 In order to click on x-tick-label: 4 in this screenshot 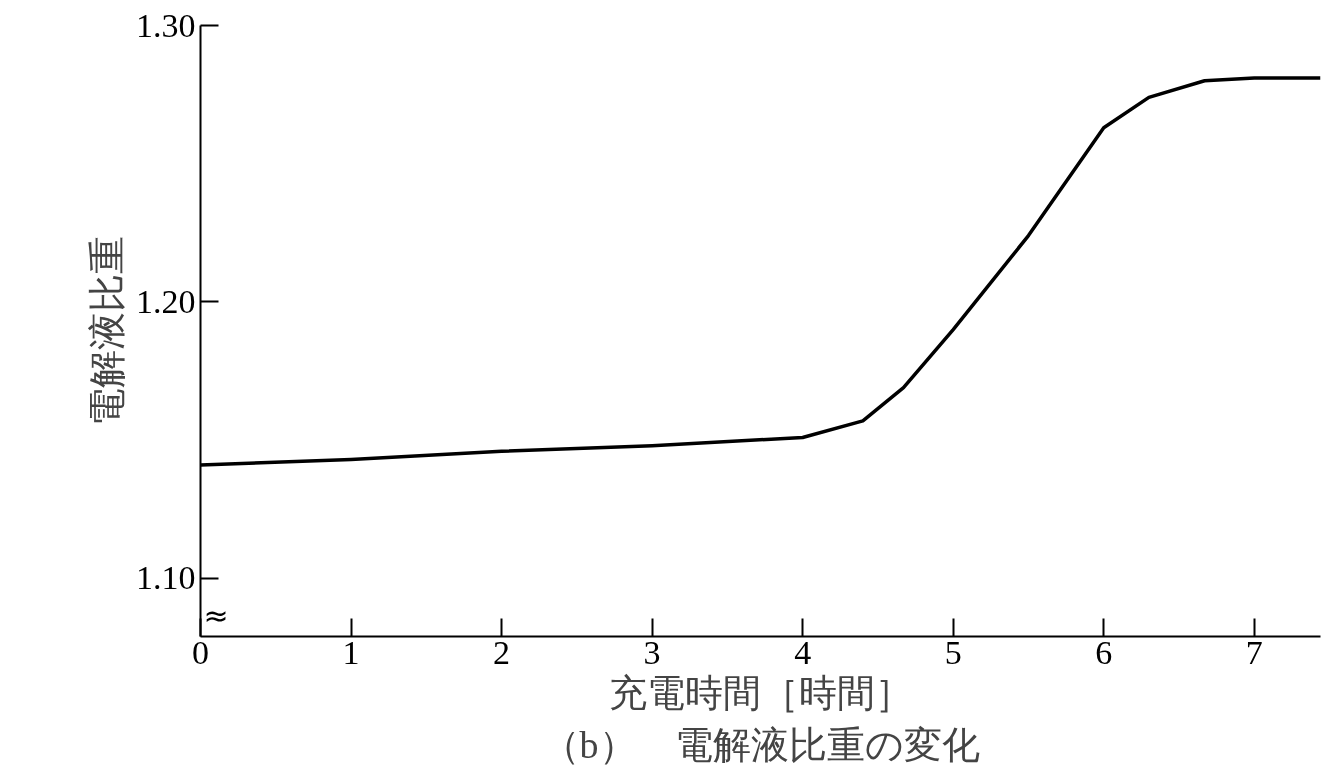, I will do `click(803, 652)`.